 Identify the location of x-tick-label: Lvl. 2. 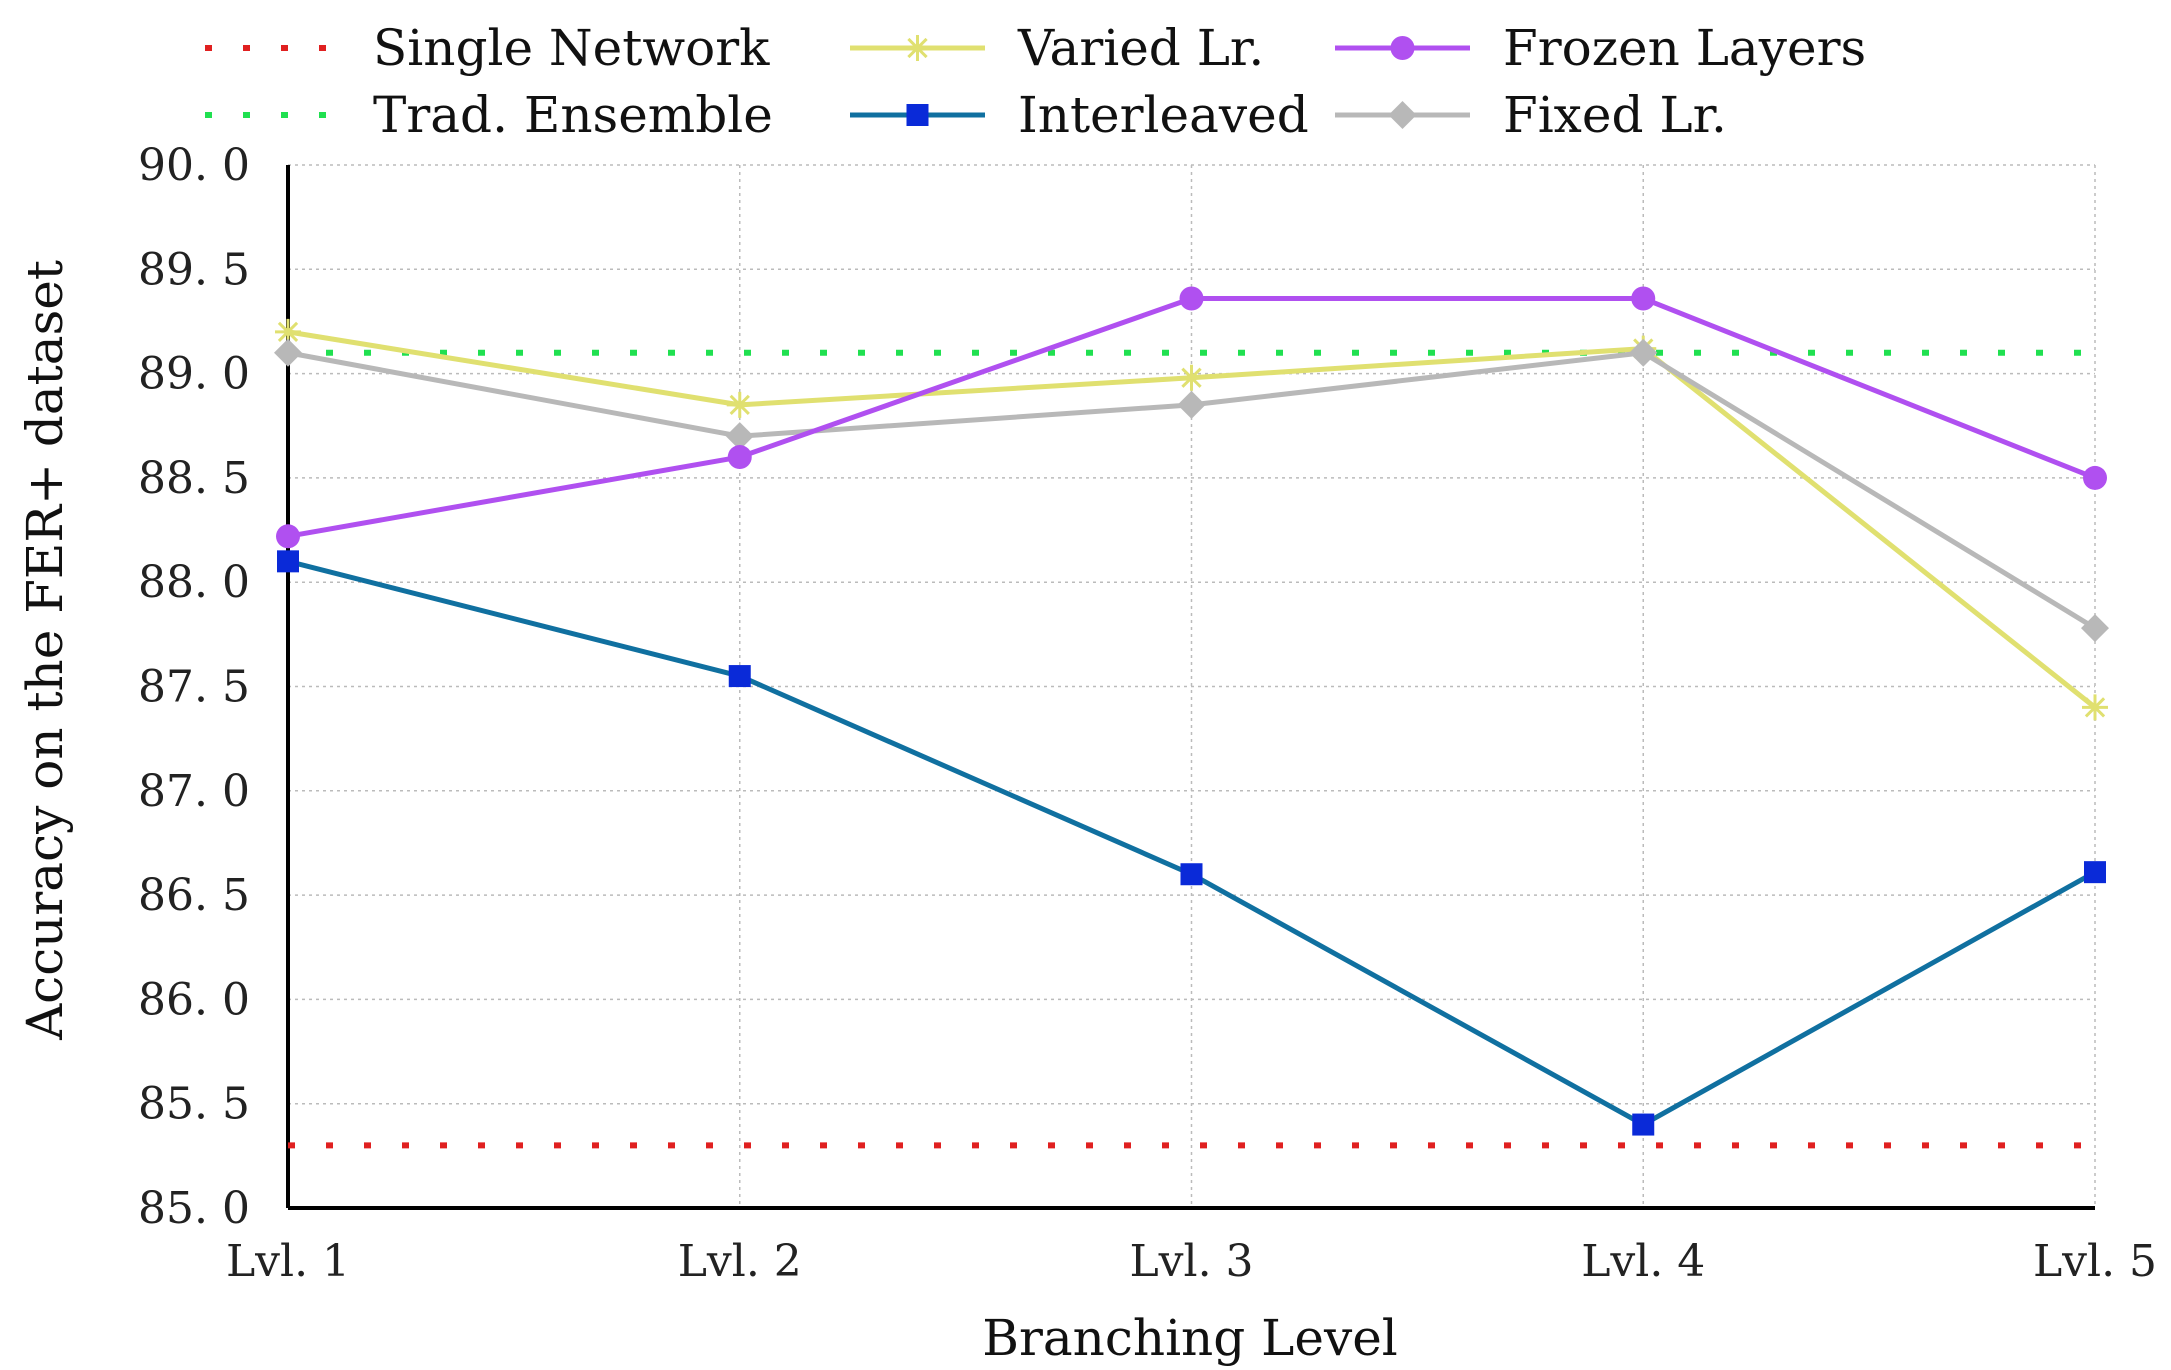
(740, 1261).